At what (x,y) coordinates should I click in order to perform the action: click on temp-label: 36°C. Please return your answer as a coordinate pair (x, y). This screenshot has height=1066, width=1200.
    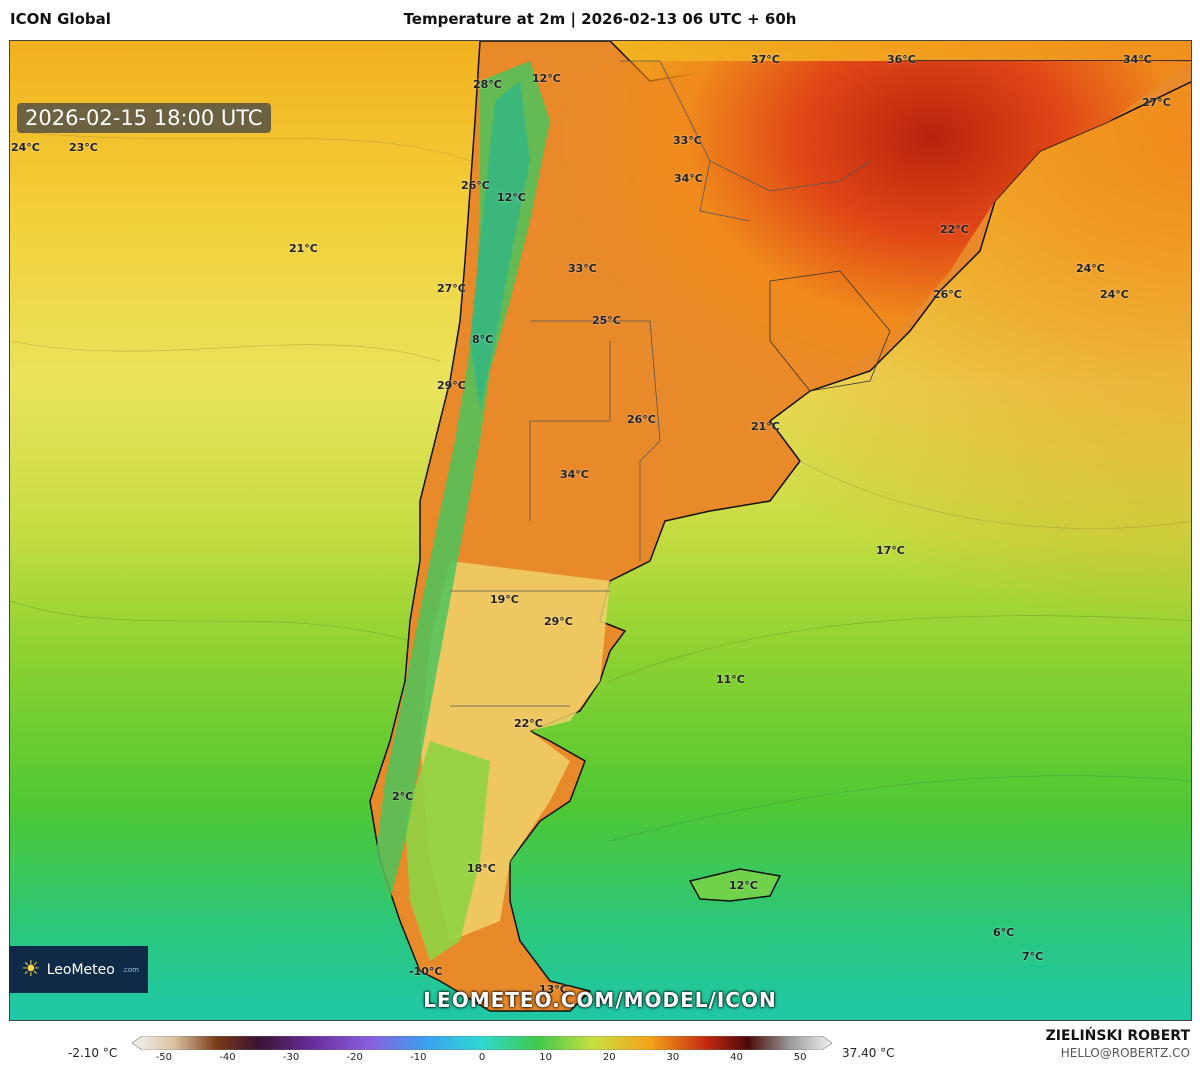
    Looking at the image, I should click on (901, 59).